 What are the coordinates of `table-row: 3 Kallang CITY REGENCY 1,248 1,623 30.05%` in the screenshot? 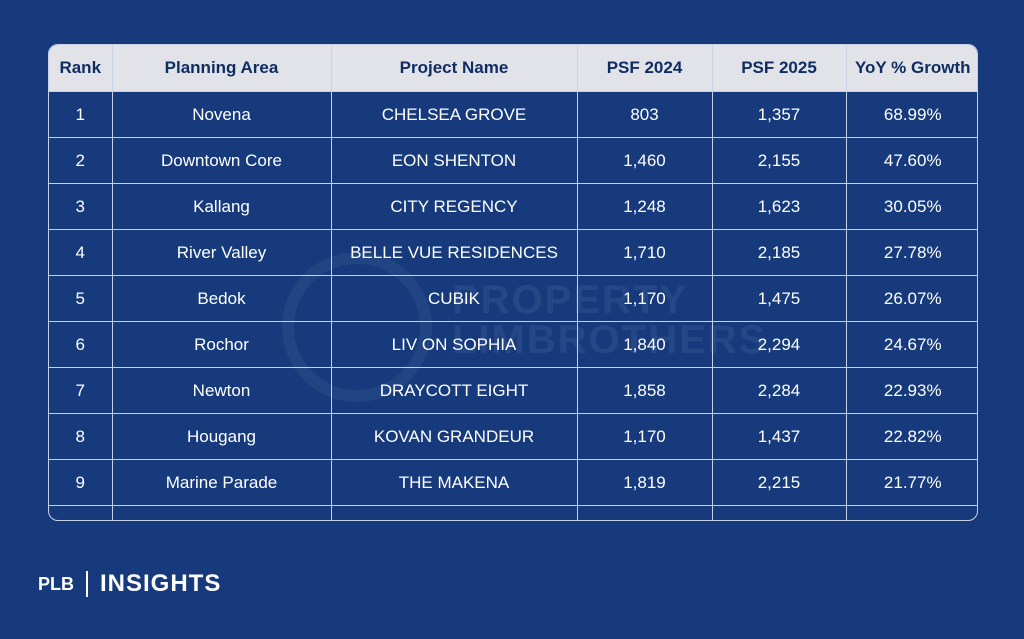 It's located at (513, 206).